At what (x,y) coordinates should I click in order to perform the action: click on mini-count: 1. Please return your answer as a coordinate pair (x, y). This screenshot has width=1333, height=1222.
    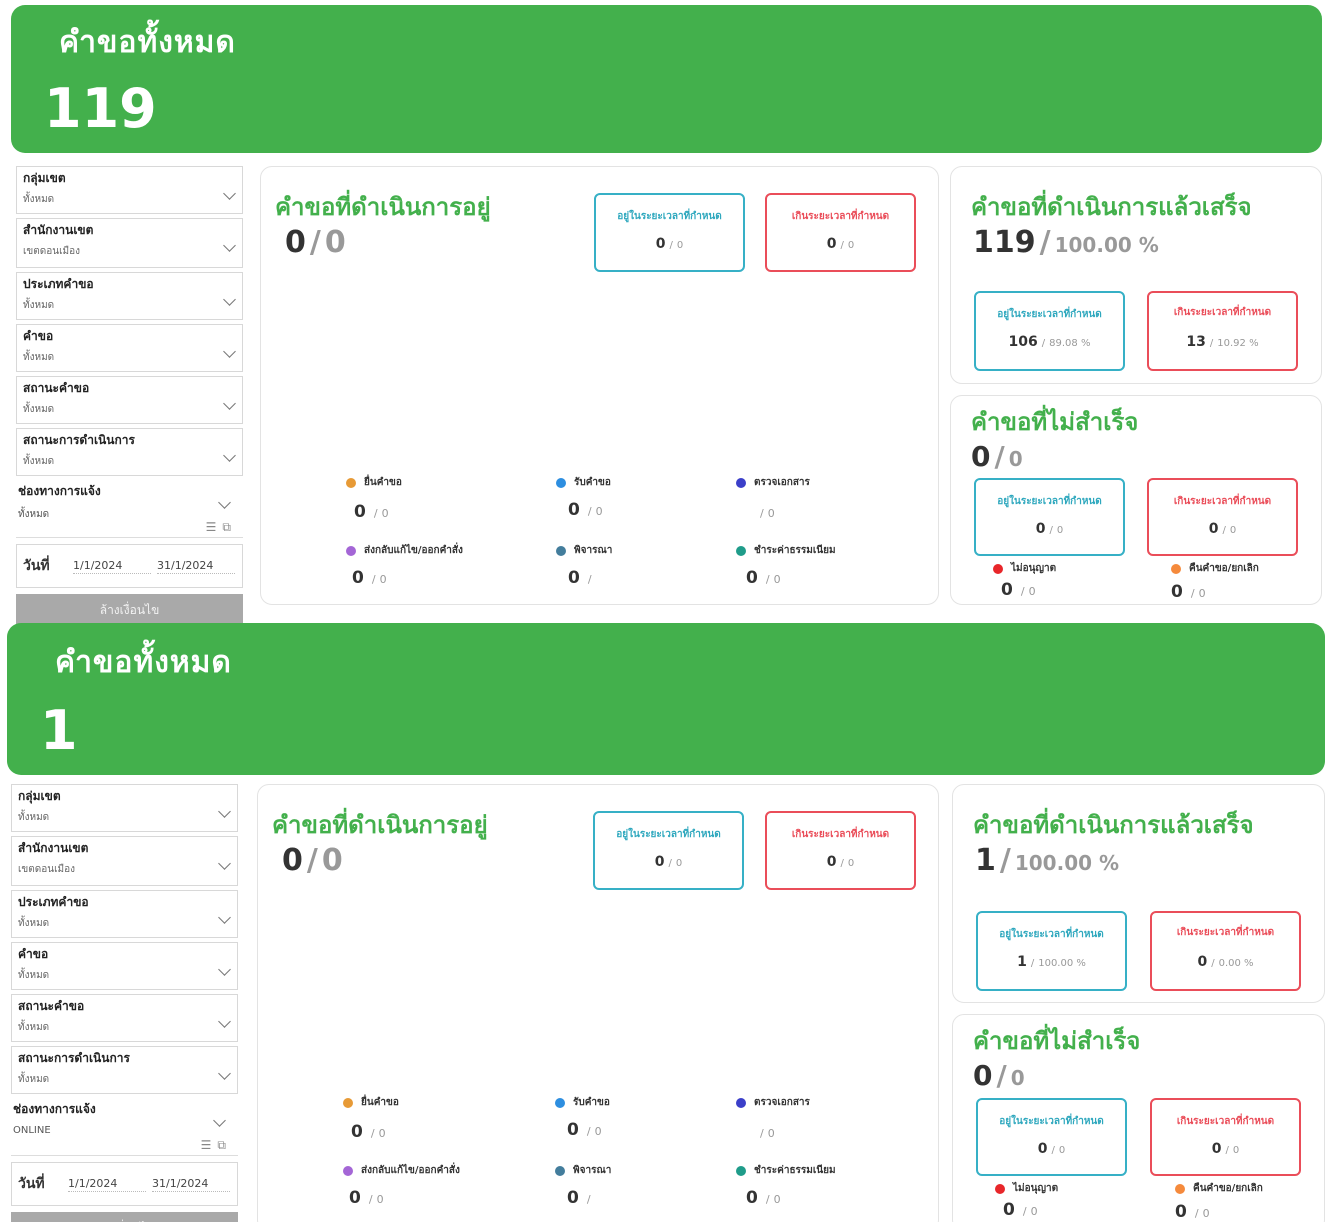
    Looking at the image, I should click on (1022, 962).